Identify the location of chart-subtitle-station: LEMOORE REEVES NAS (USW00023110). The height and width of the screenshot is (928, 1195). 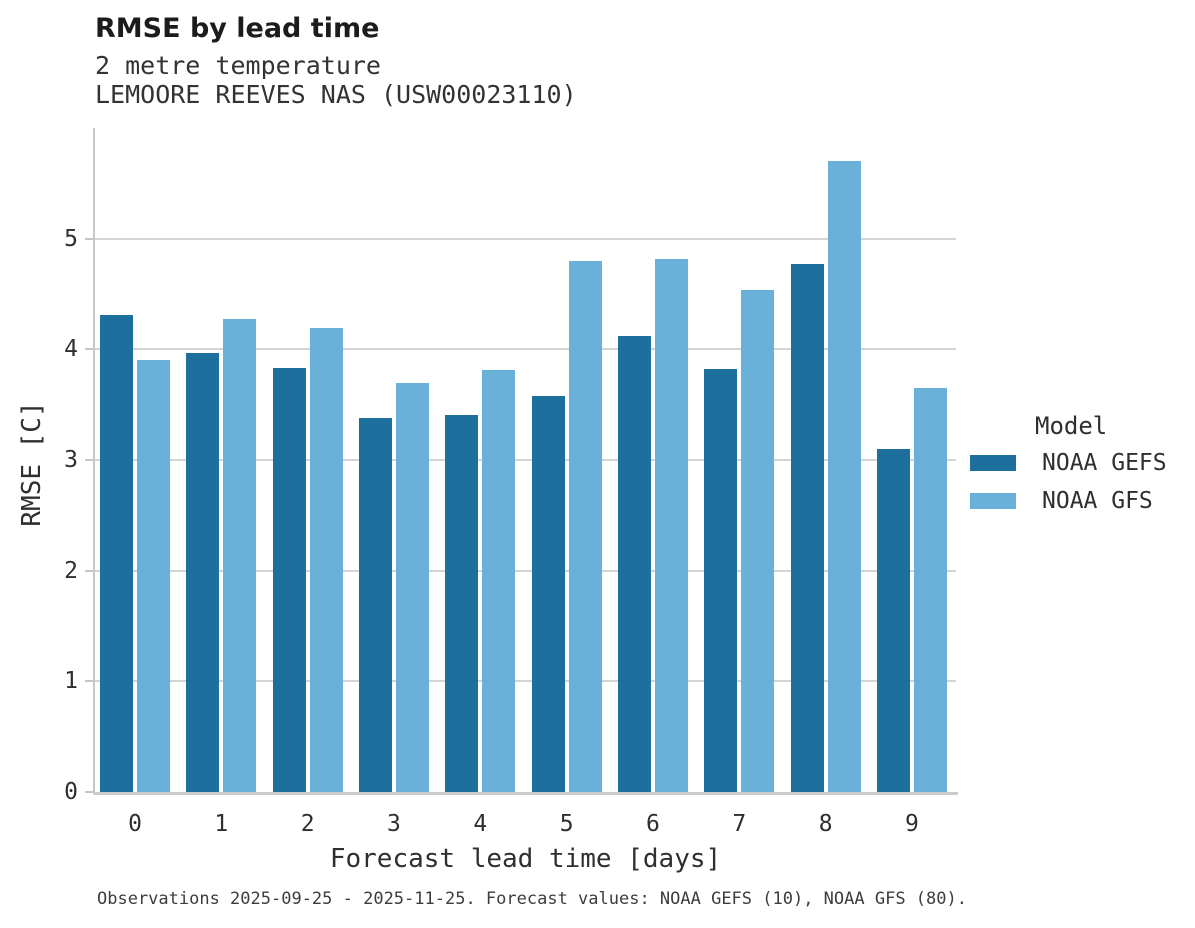
(336, 94).